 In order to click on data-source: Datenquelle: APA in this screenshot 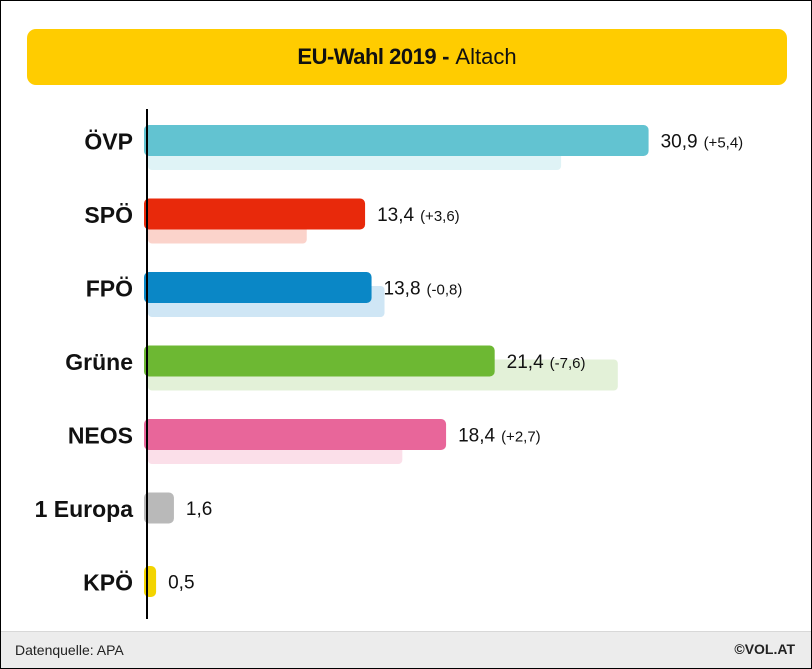, I will do `click(69, 650)`.